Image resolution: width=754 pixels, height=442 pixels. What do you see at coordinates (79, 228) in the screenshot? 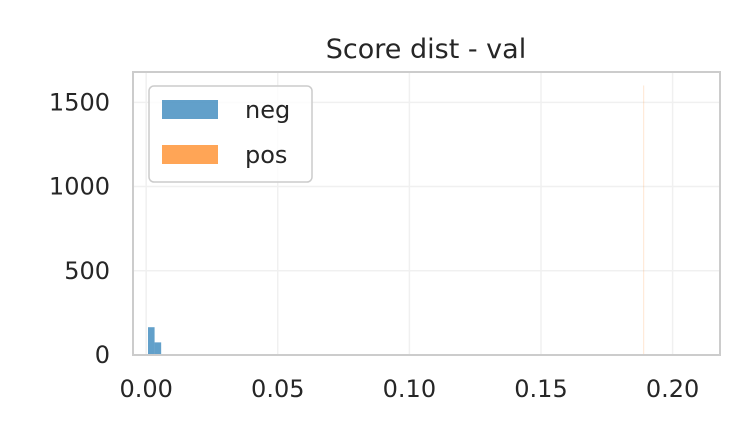
I see `y-tick-labels: 0 500 1000 1500` at bounding box center [79, 228].